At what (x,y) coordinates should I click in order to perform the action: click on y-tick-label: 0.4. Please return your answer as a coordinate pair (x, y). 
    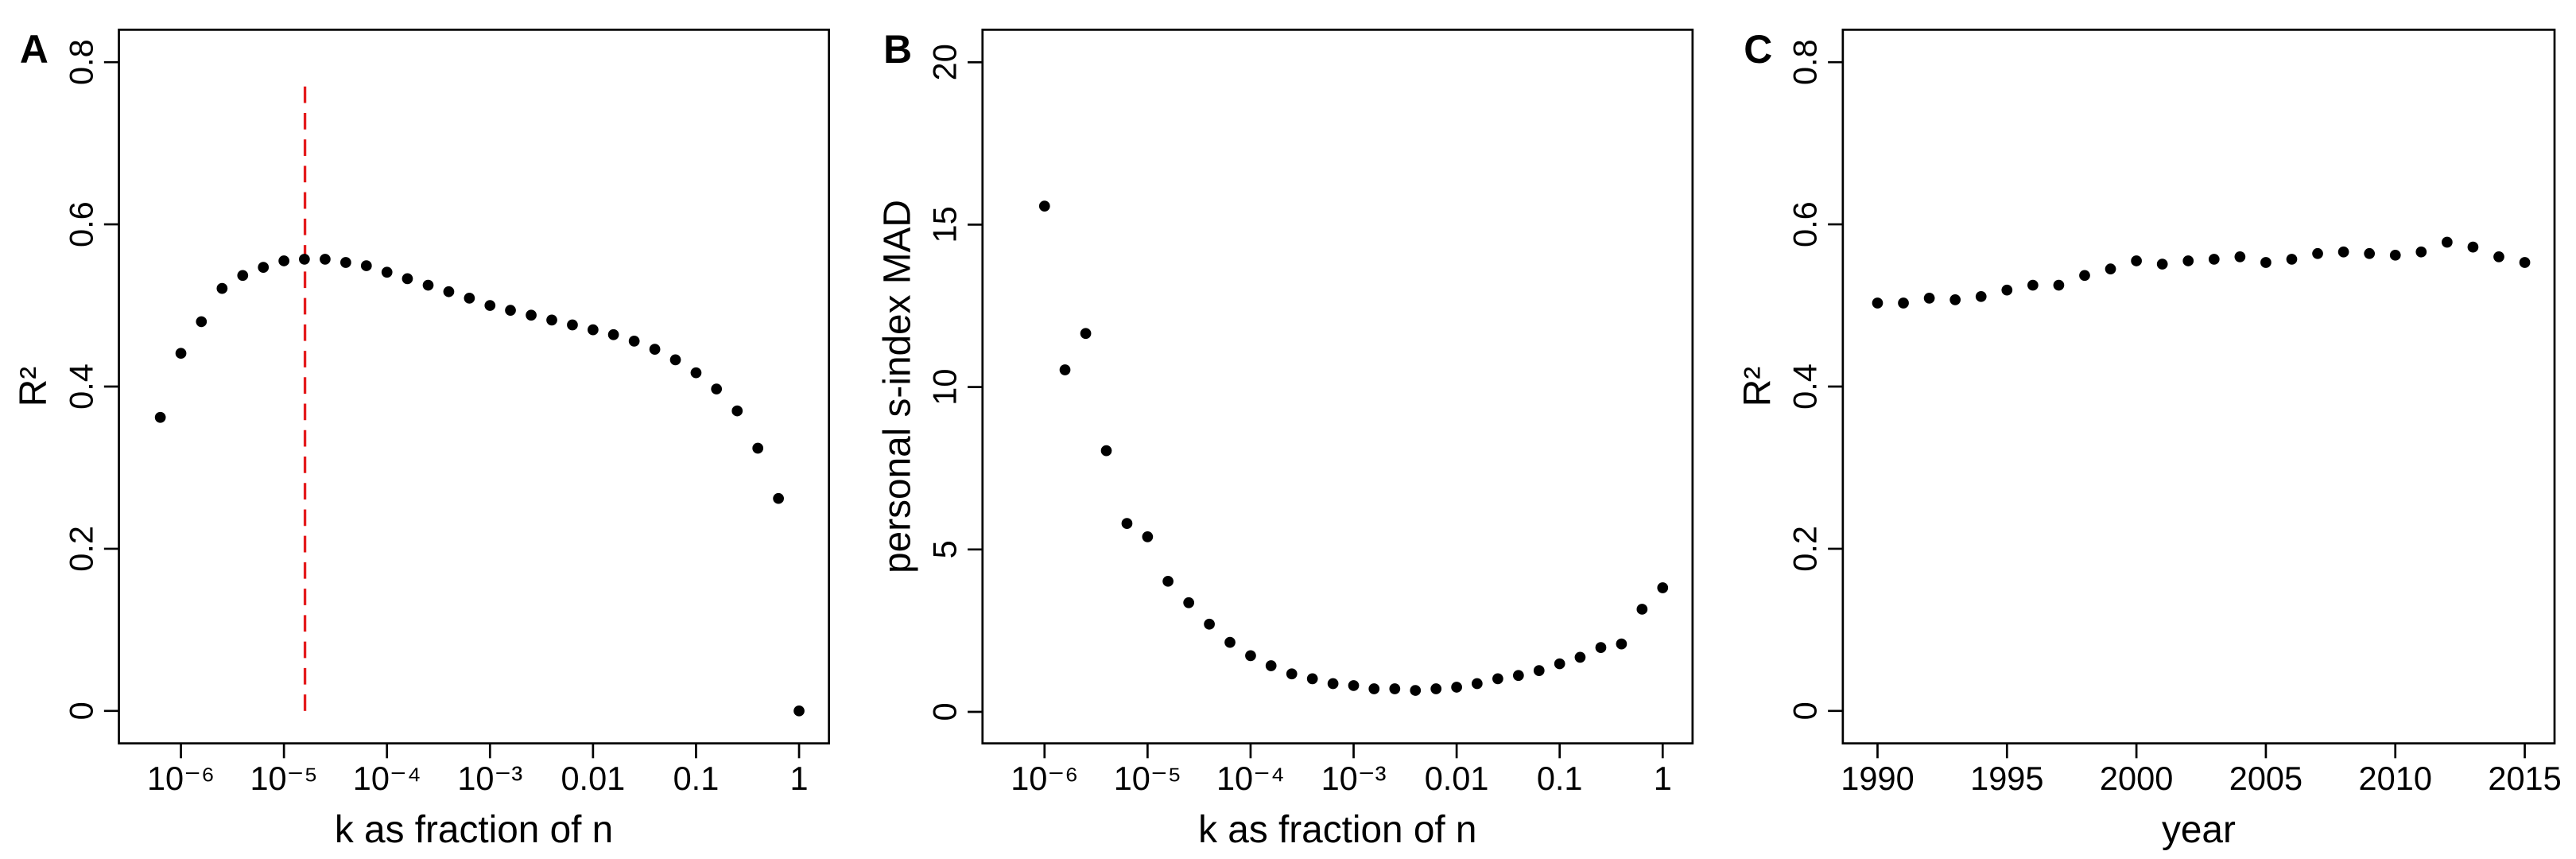
    Looking at the image, I should click on (1806, 386).